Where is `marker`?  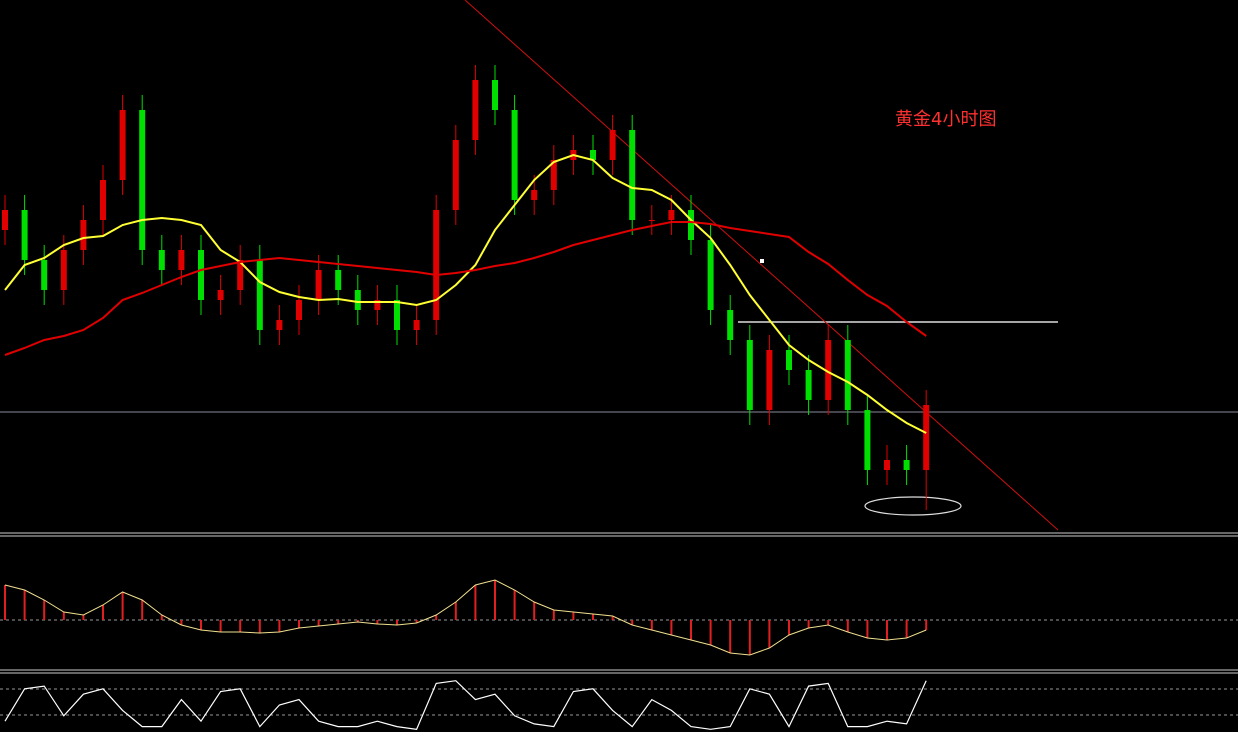
marker is located at coordinates (762, 261).